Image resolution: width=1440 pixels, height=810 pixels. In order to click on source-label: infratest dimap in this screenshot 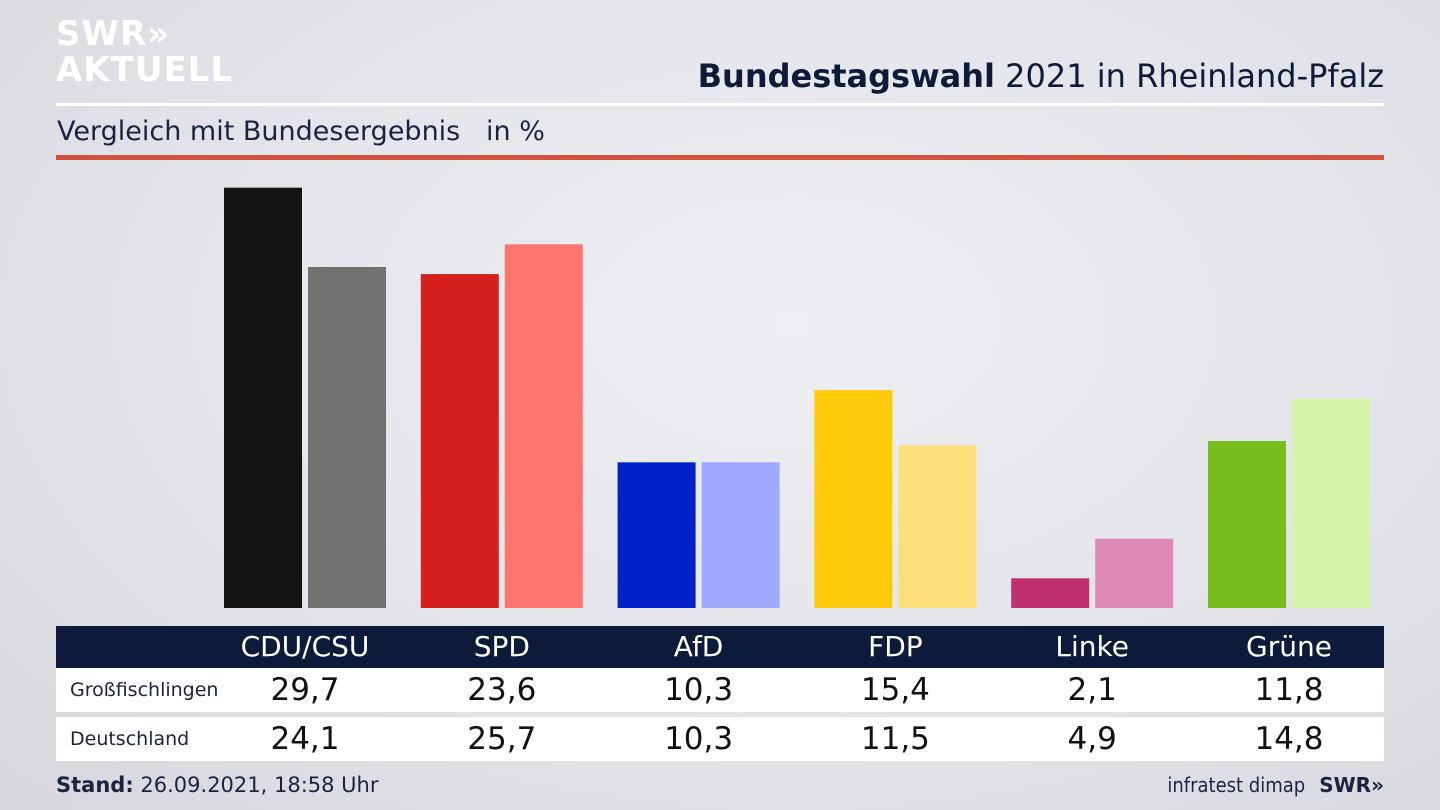, I will do `click(1236, 785)`.